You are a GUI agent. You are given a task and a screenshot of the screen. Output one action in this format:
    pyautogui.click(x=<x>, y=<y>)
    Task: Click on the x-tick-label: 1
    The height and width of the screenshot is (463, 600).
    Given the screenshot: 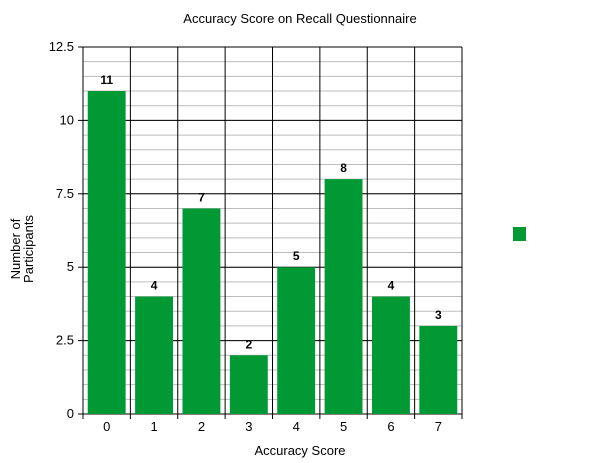 What is the action you would take?
    pyautogui.click(x=153, y=426)
    